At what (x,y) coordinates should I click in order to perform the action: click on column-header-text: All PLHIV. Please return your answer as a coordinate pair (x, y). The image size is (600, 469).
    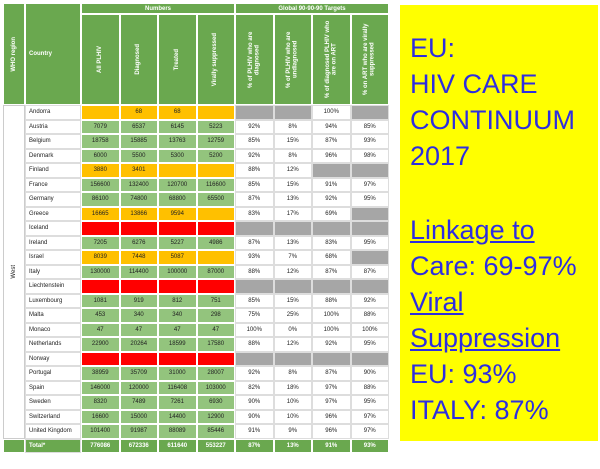
    Looking at the image, I should click on (99, 59).